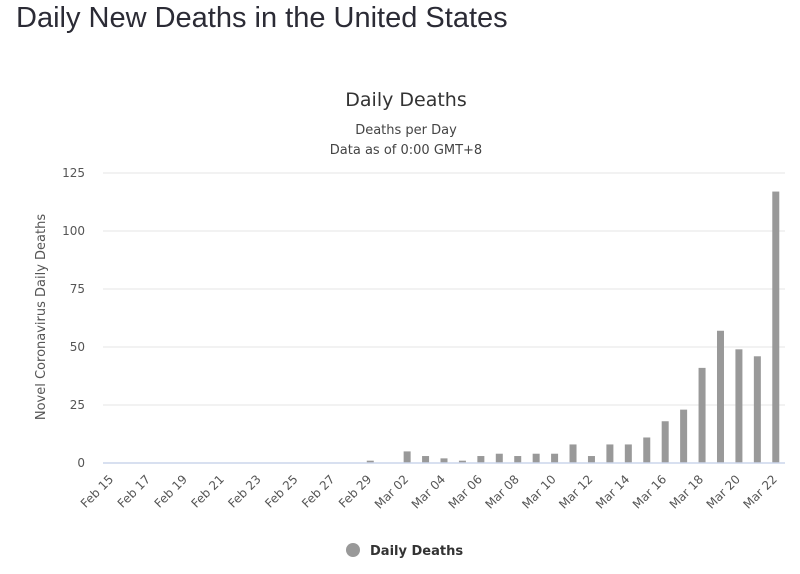 Image resolution: width=800 pixels, height=574 pixels. Describe the element at coordinates (318, 491) in the screenshot. I see `x-tick-label: Feb 27` at that location.